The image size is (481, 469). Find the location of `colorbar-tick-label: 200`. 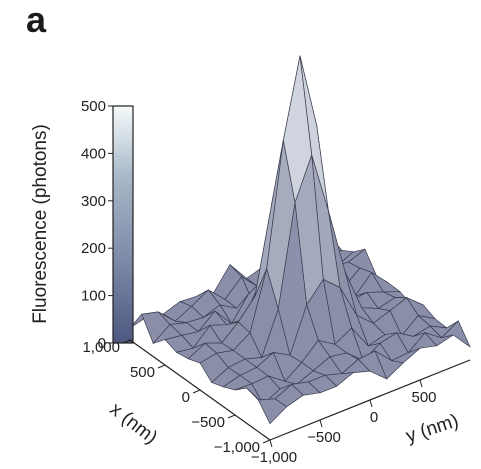

colorbar-tick-label: 200 is located at coordinates (93, 248).